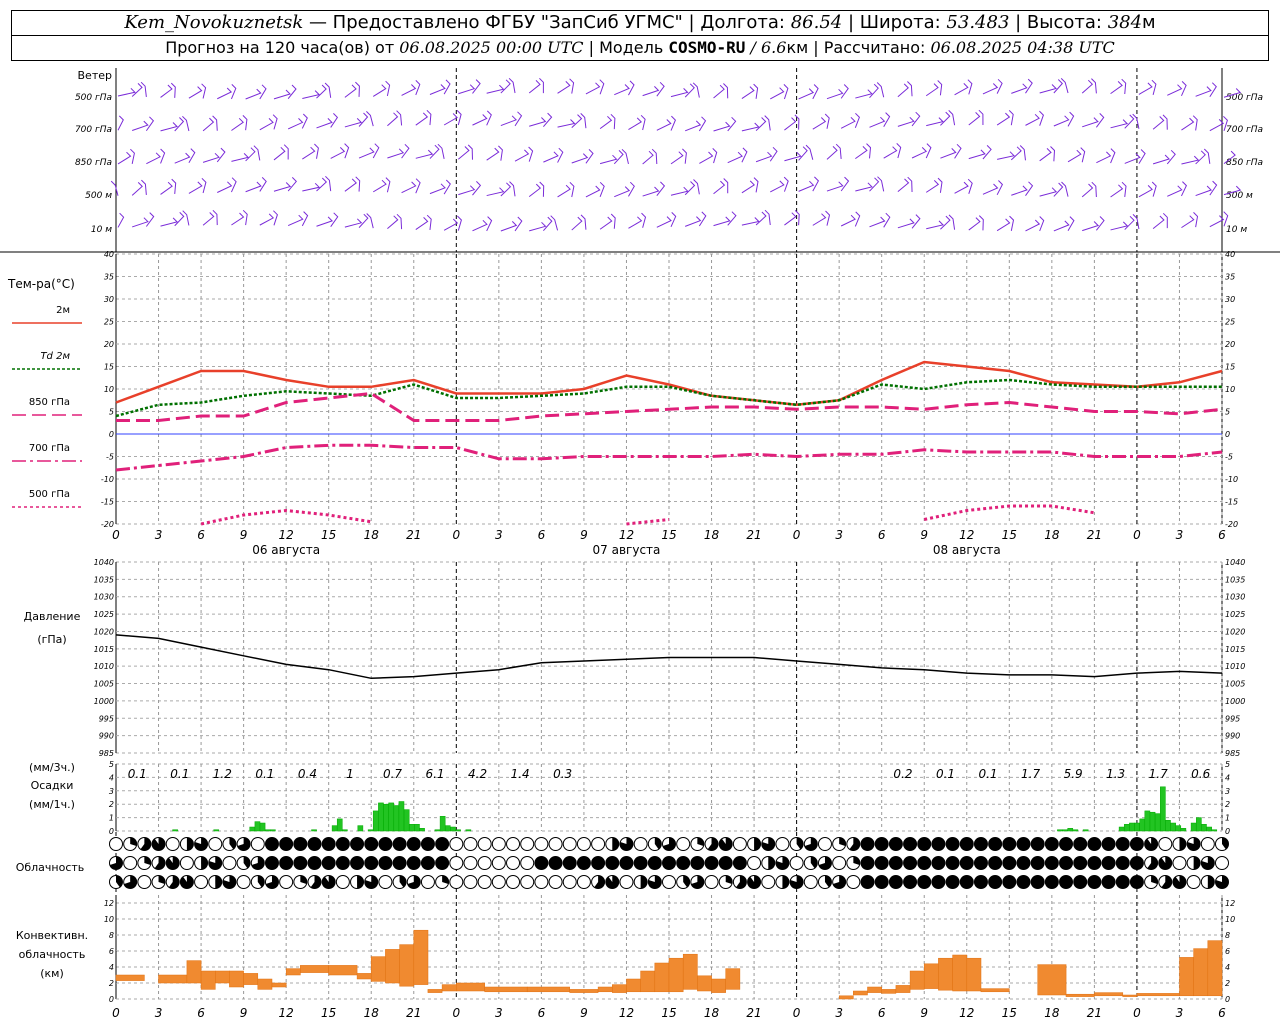 This screenshot has width=1280, height=1024. Describe the element at coordinates (1235, 614) in the screenshot. I see `pressure-ytick-right: 1025` at that location.